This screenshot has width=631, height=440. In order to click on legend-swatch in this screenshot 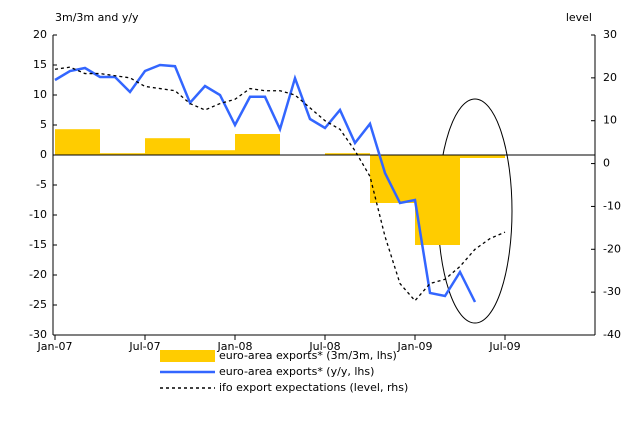, I will do `click(187, 356)`.